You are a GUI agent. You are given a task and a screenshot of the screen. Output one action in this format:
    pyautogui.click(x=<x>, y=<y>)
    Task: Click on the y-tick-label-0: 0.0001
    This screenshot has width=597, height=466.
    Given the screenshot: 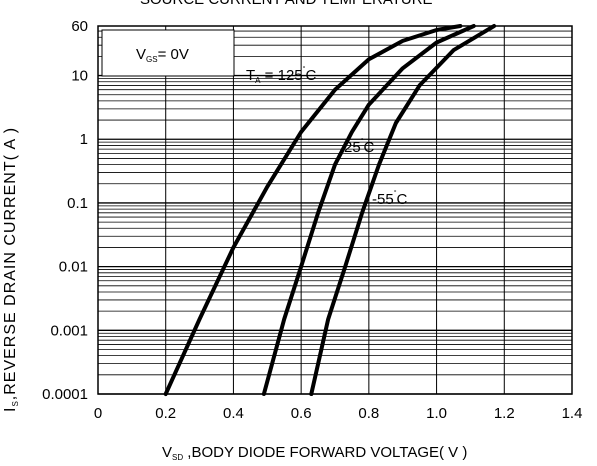 What is the action you would take?
    pyautogui.click(x=65, y=394)
    